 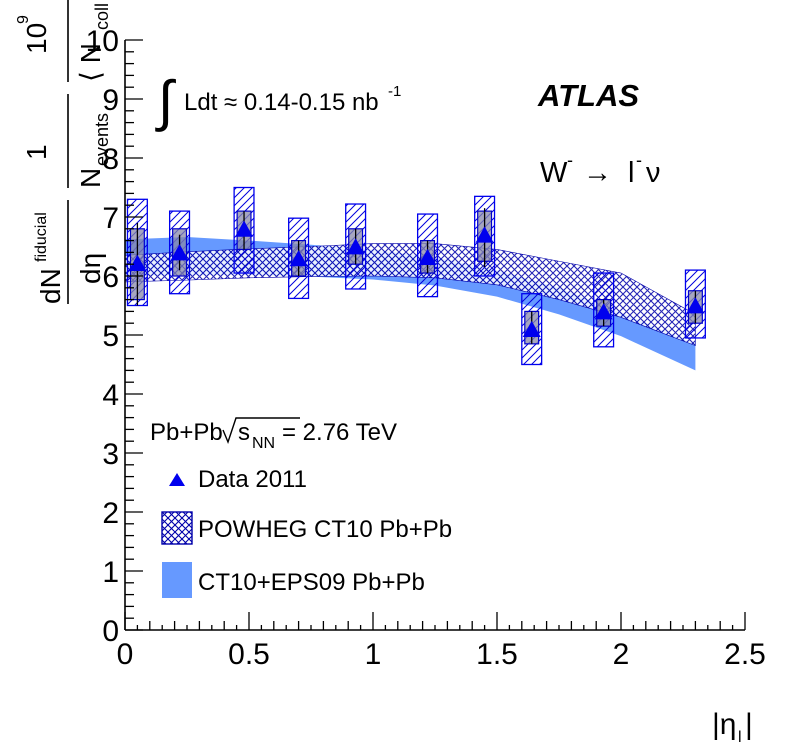 I want to click on legend-label-eps09: CT10+EPS09 Pb+Pb, so click(x=311, y=582).